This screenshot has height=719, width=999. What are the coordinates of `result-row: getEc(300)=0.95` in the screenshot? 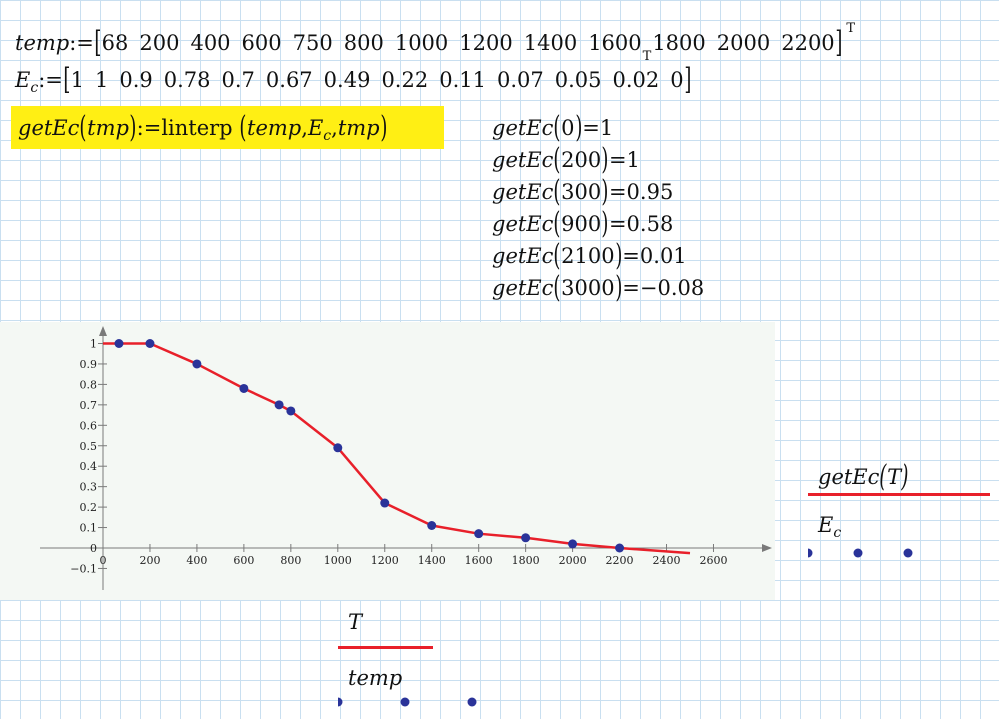 It's located at (598, 192).